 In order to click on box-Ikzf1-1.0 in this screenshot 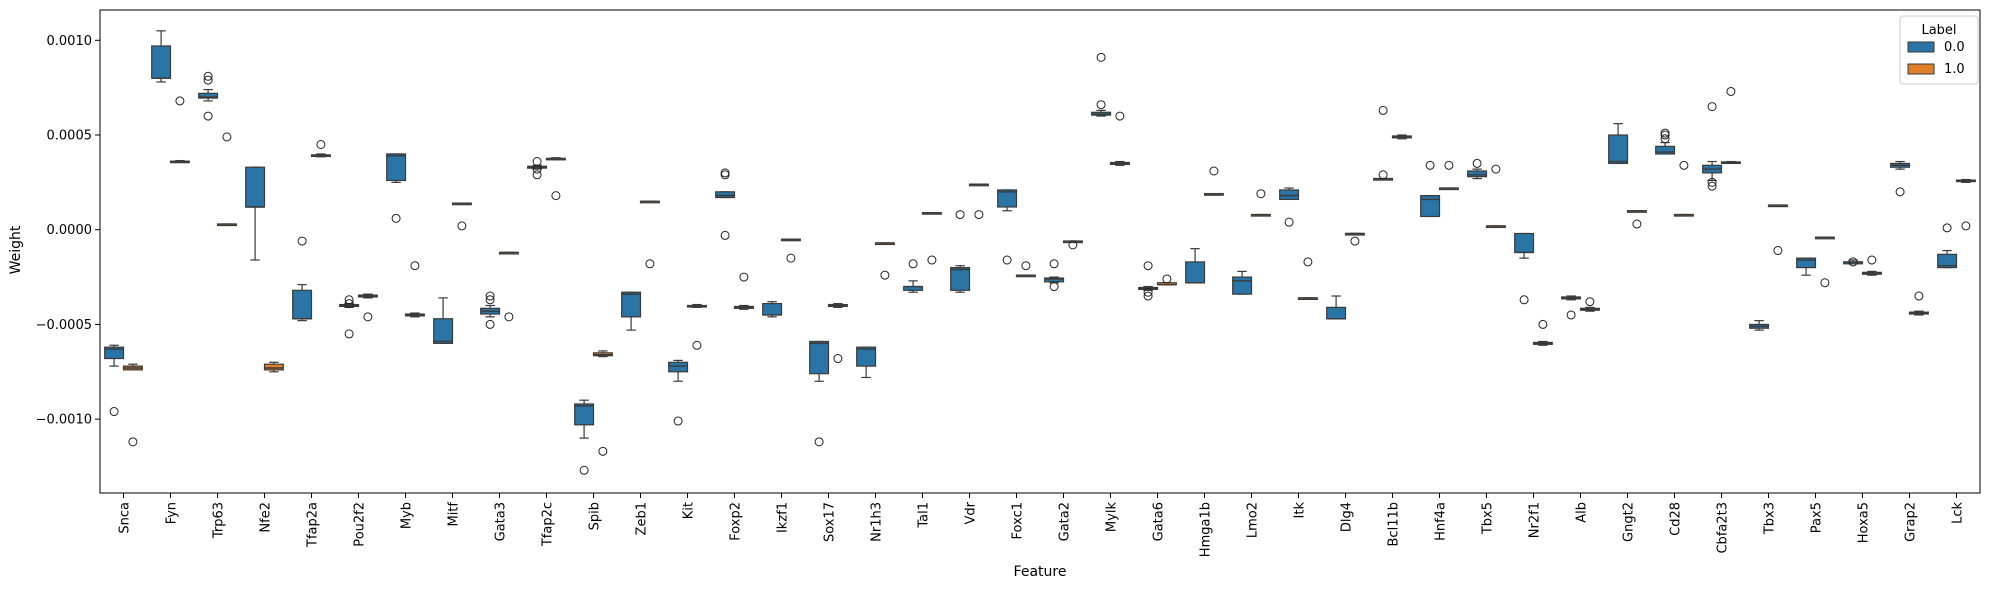, I will do `click(790, 250)`.